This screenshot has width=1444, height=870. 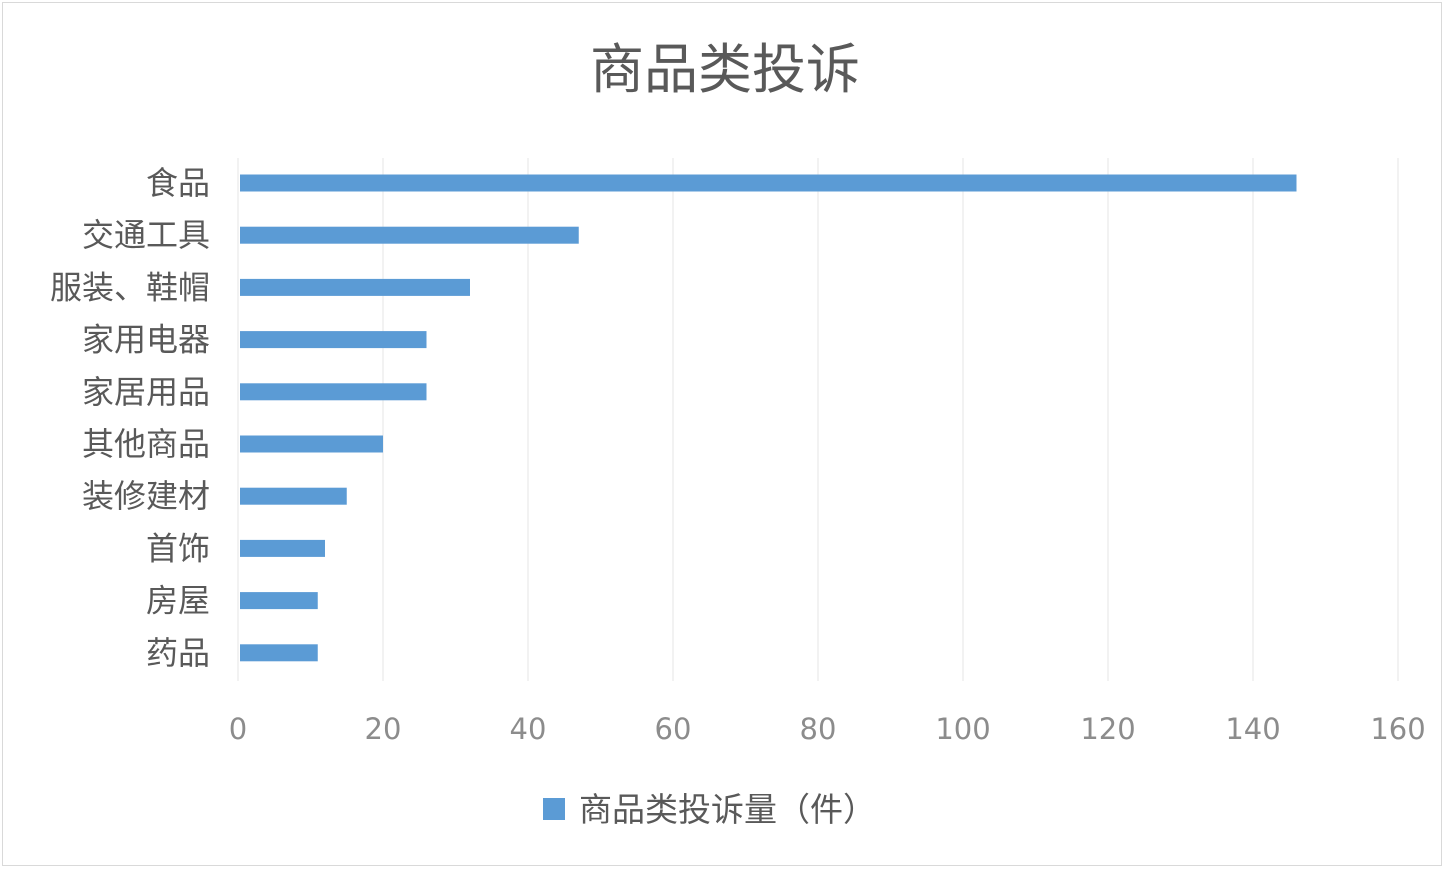 I want to click on category-label: 房屋, so click(x=178, y=601).